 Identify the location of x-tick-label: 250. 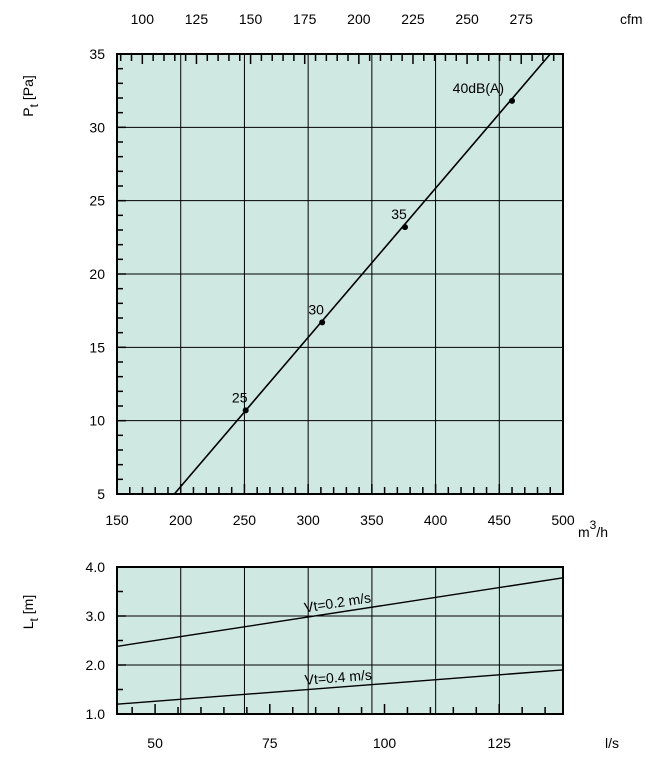
(245, 520).